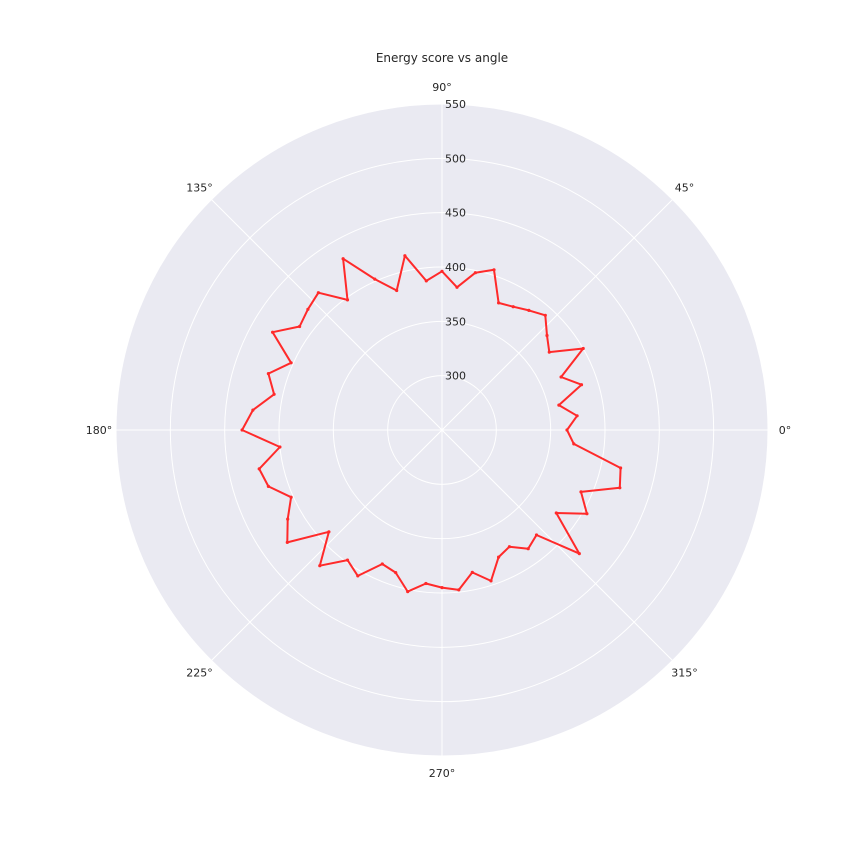 The width and height of the screenshot is (864, 864). What do you see at coordinates (455, 158) in the screenshot?
I see `r-tick-label: 500` at bounding box center [455, 158].